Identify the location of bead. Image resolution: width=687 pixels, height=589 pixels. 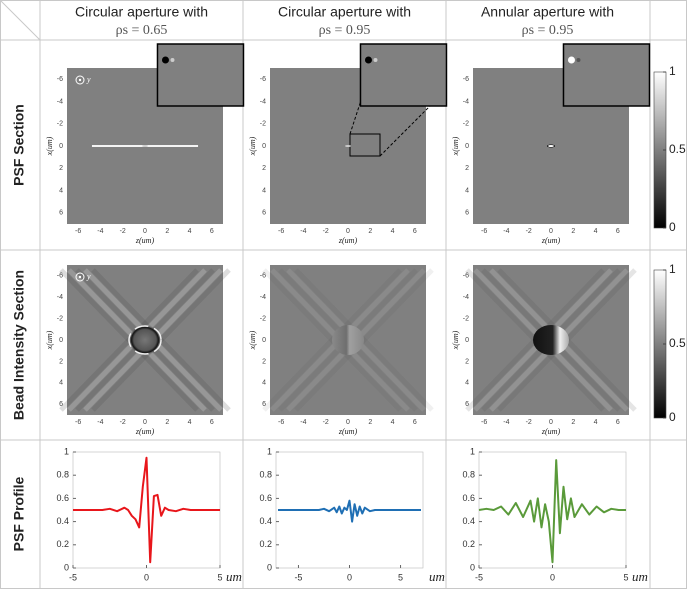
(145, 340).